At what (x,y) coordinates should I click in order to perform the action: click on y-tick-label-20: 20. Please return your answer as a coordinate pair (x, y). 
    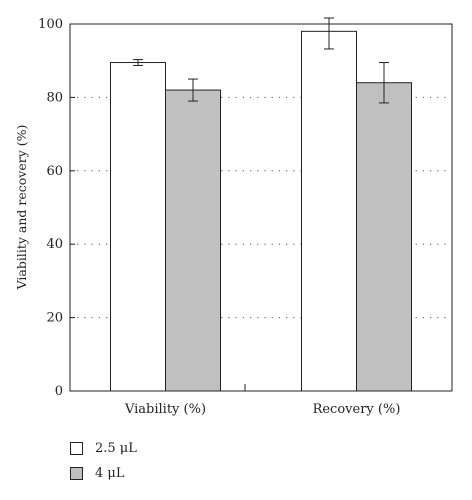
    Looking at the image, I should click on (54, 318).